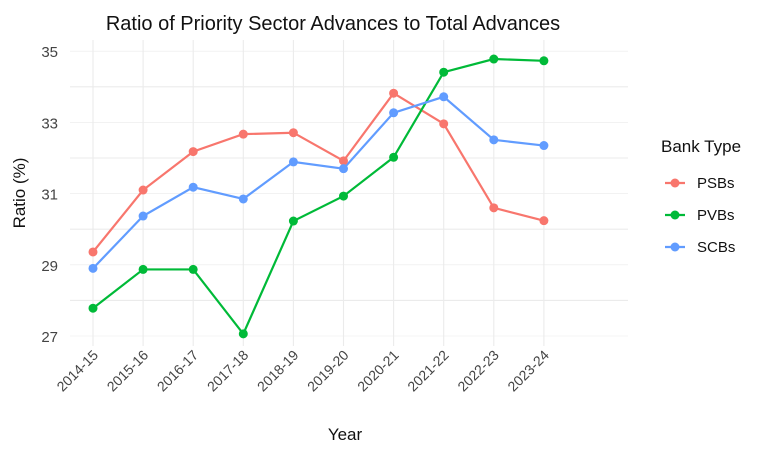  What do you see at coordinates (428, 371) in the screenshot?
I see `x-tick-label: 2021-22` at bounding box center [428, 371].